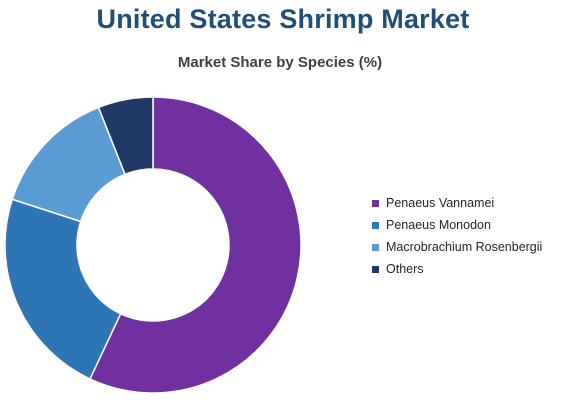 The image size is (566, 402). I want to click on legend-item-macrobrachium-rosenbergii: Macrobrachium Rosenbergii, so click(457, 247).